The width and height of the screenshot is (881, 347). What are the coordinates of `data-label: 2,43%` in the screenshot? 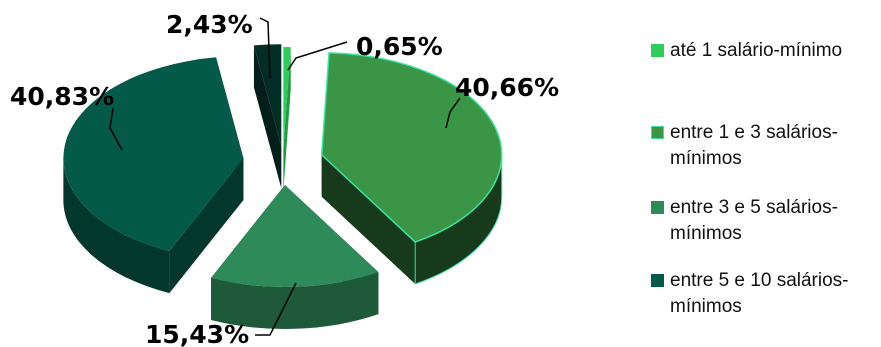 It's located at (209, 24).